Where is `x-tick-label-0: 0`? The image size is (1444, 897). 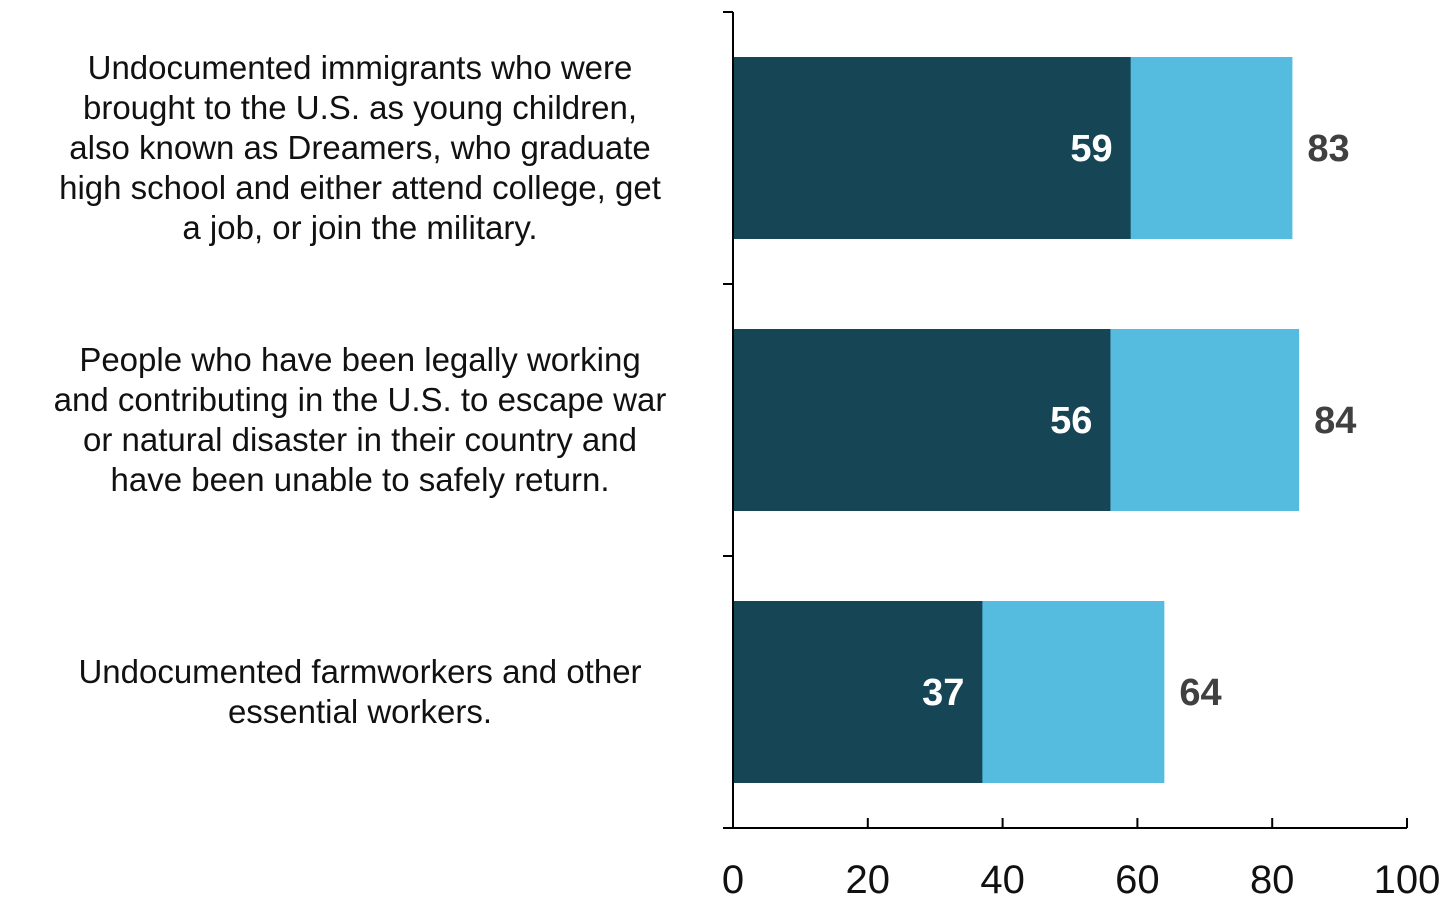
x-tick-label-0: 0 is located at coordinates (733, 877).